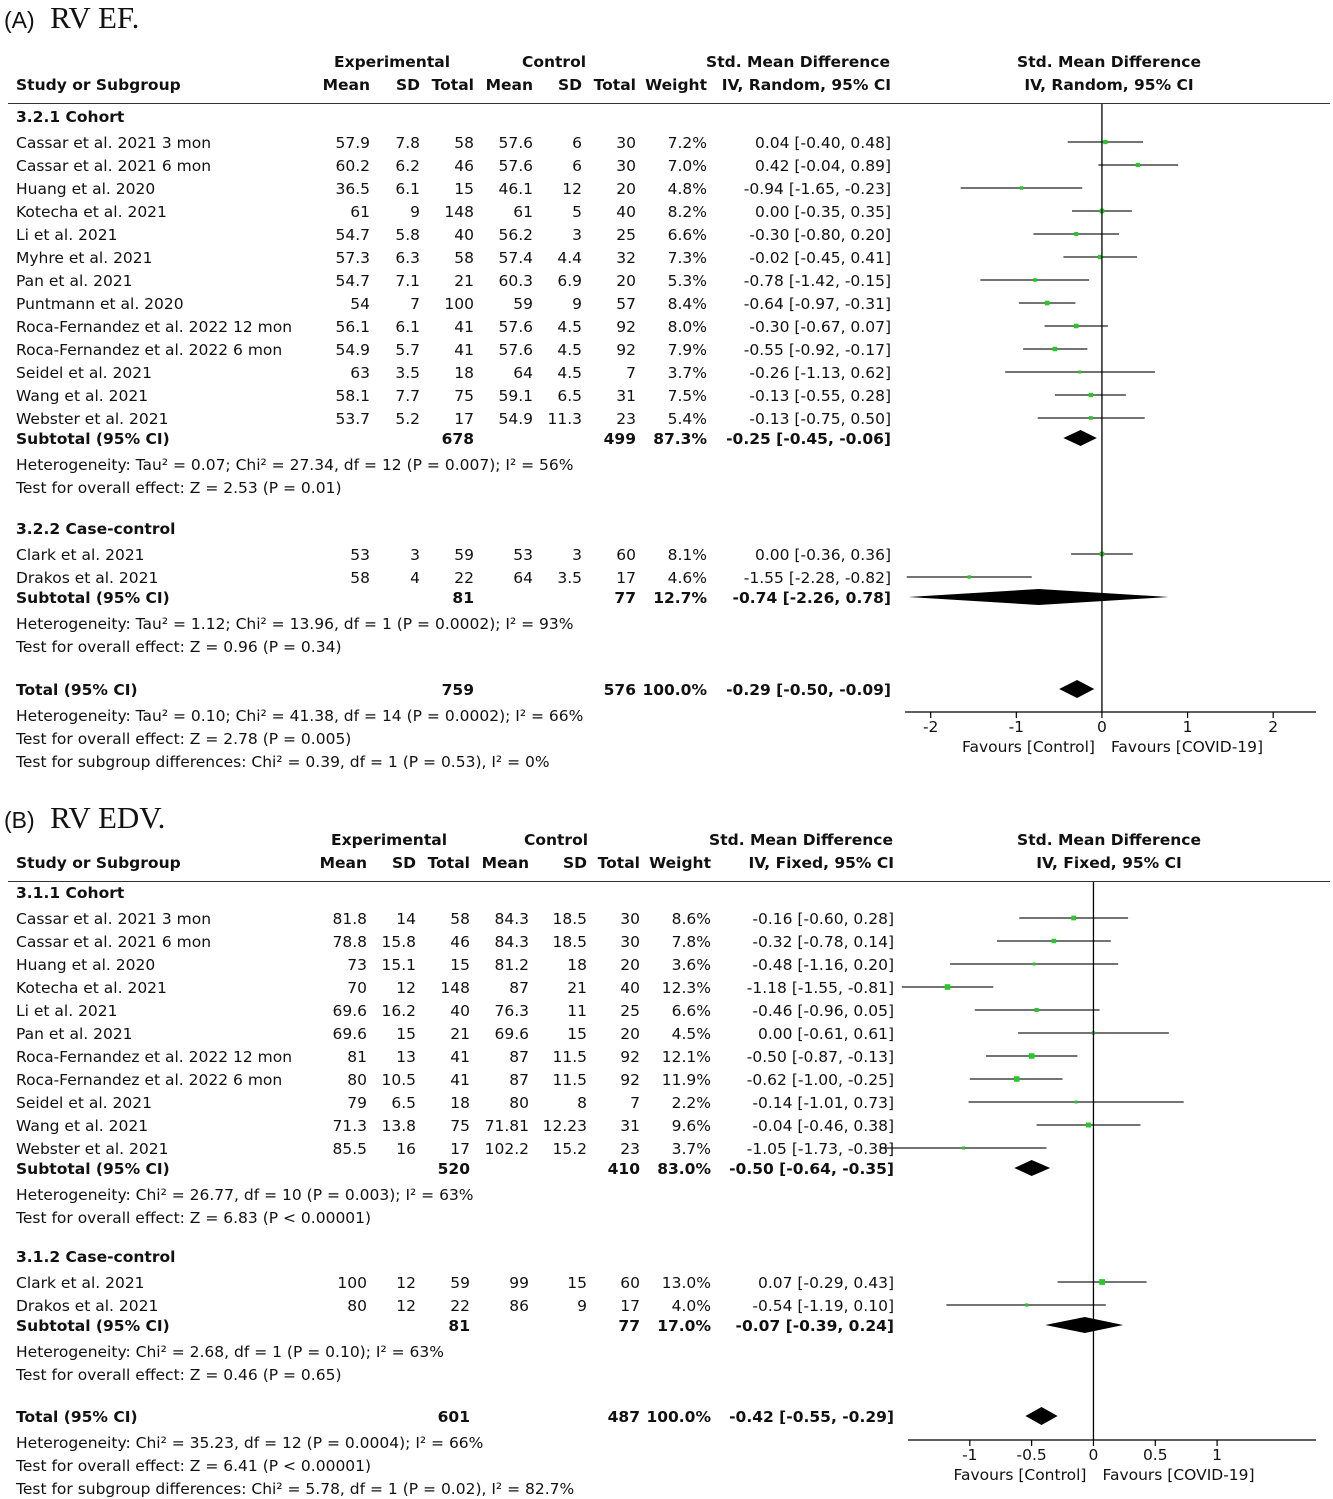 Image resolution: width=1333 pixels, height=1499 pixels. I want to click on subtotal-exp-total: 81, so click(459, 1326).